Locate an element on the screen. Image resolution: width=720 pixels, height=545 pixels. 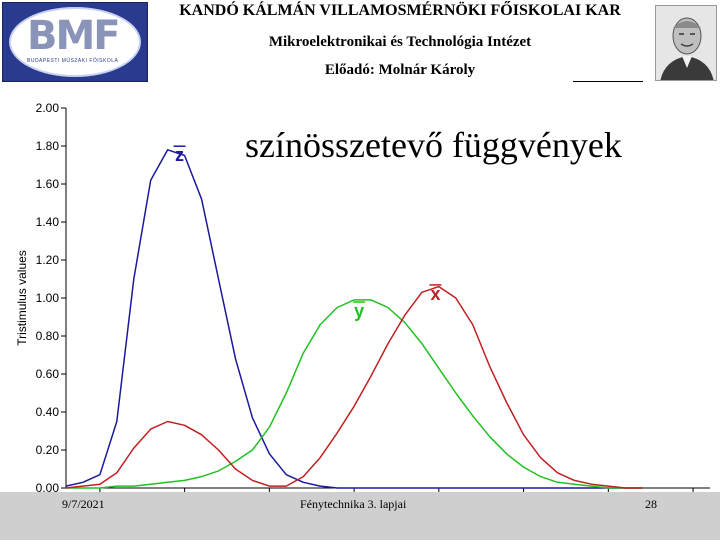
series-label-y: y is located at coordinates (359, 311).